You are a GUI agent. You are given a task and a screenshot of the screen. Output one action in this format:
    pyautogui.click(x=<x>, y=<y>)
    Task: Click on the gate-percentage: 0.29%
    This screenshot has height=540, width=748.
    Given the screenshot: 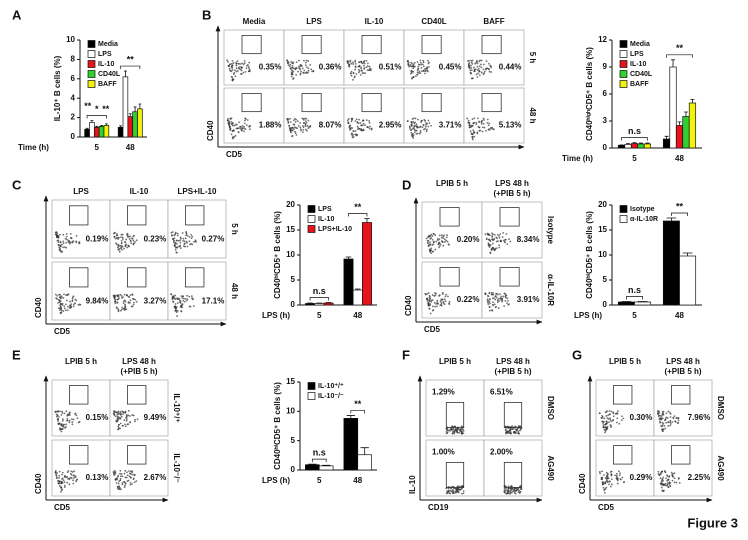 What is the action you would take?
    pyautogui.click(x=641, y=477)
    